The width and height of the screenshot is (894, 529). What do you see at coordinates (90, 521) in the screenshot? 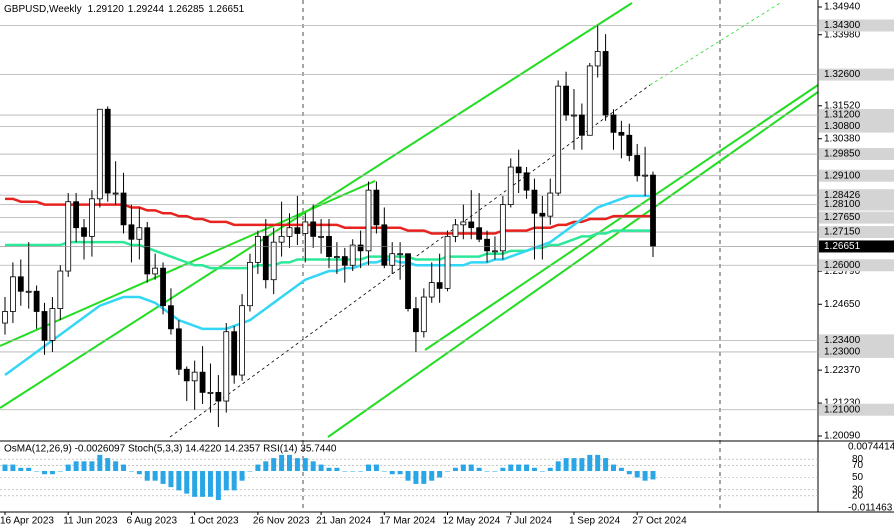
I see `x-tick-label: 11 Jun 2023` at bounding box center [90, 521].